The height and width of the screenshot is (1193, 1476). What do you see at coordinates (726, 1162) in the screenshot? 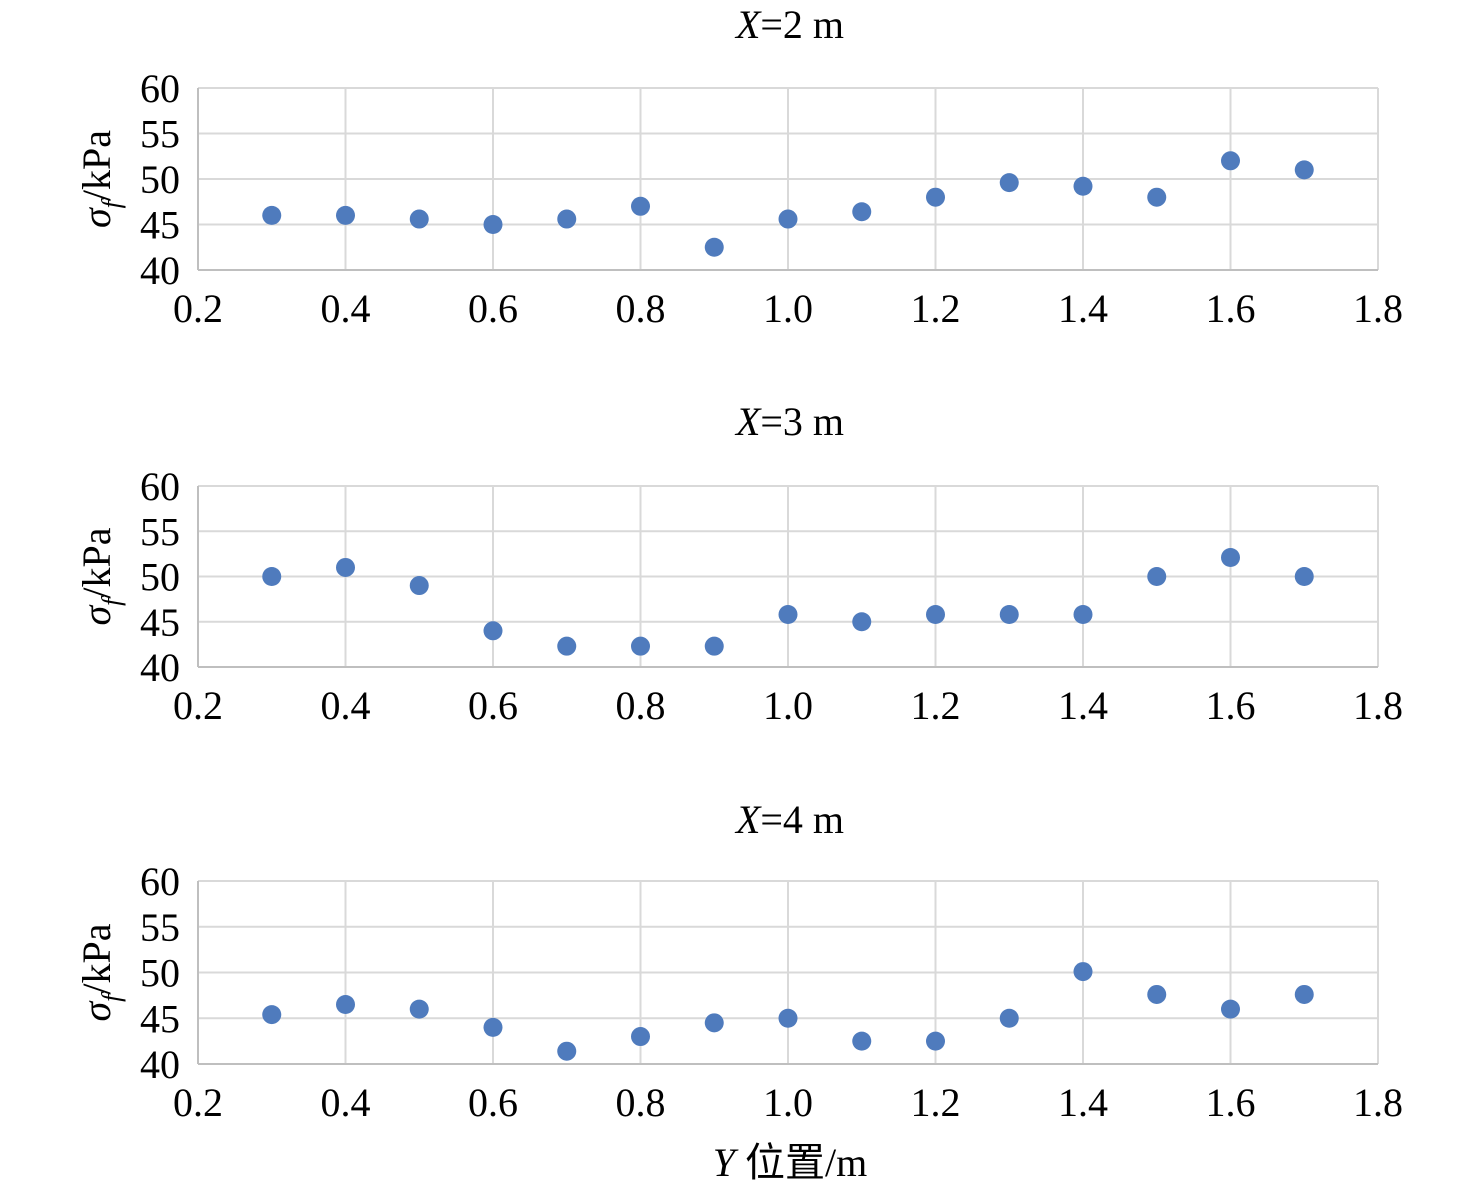
I see `x-axis-label-var: Y` at bounding box center [726, 1162].